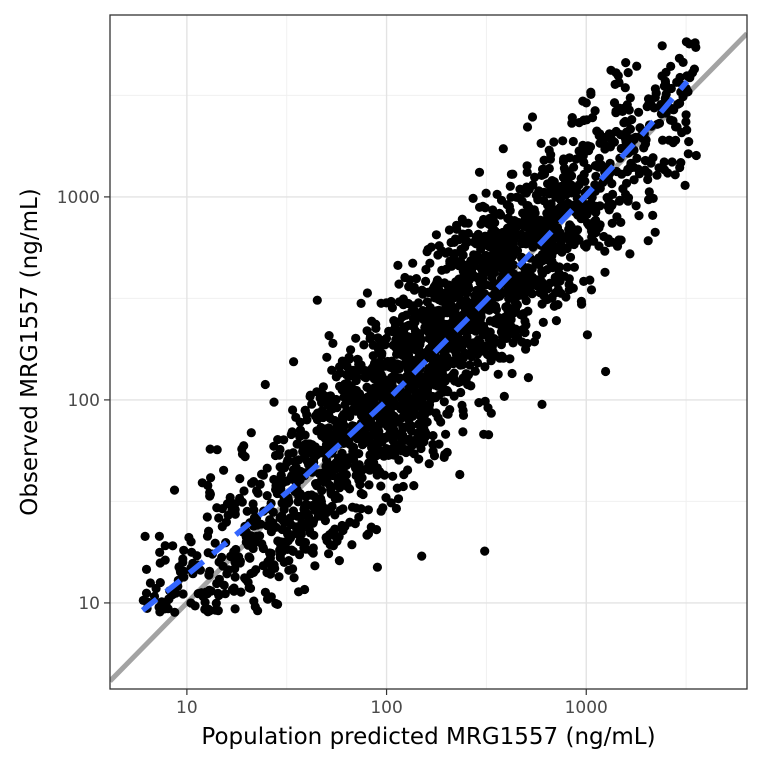  Describe the element at coordinates (187, 708) in the screenshot. I see `x-tick-label: 10` at that location.